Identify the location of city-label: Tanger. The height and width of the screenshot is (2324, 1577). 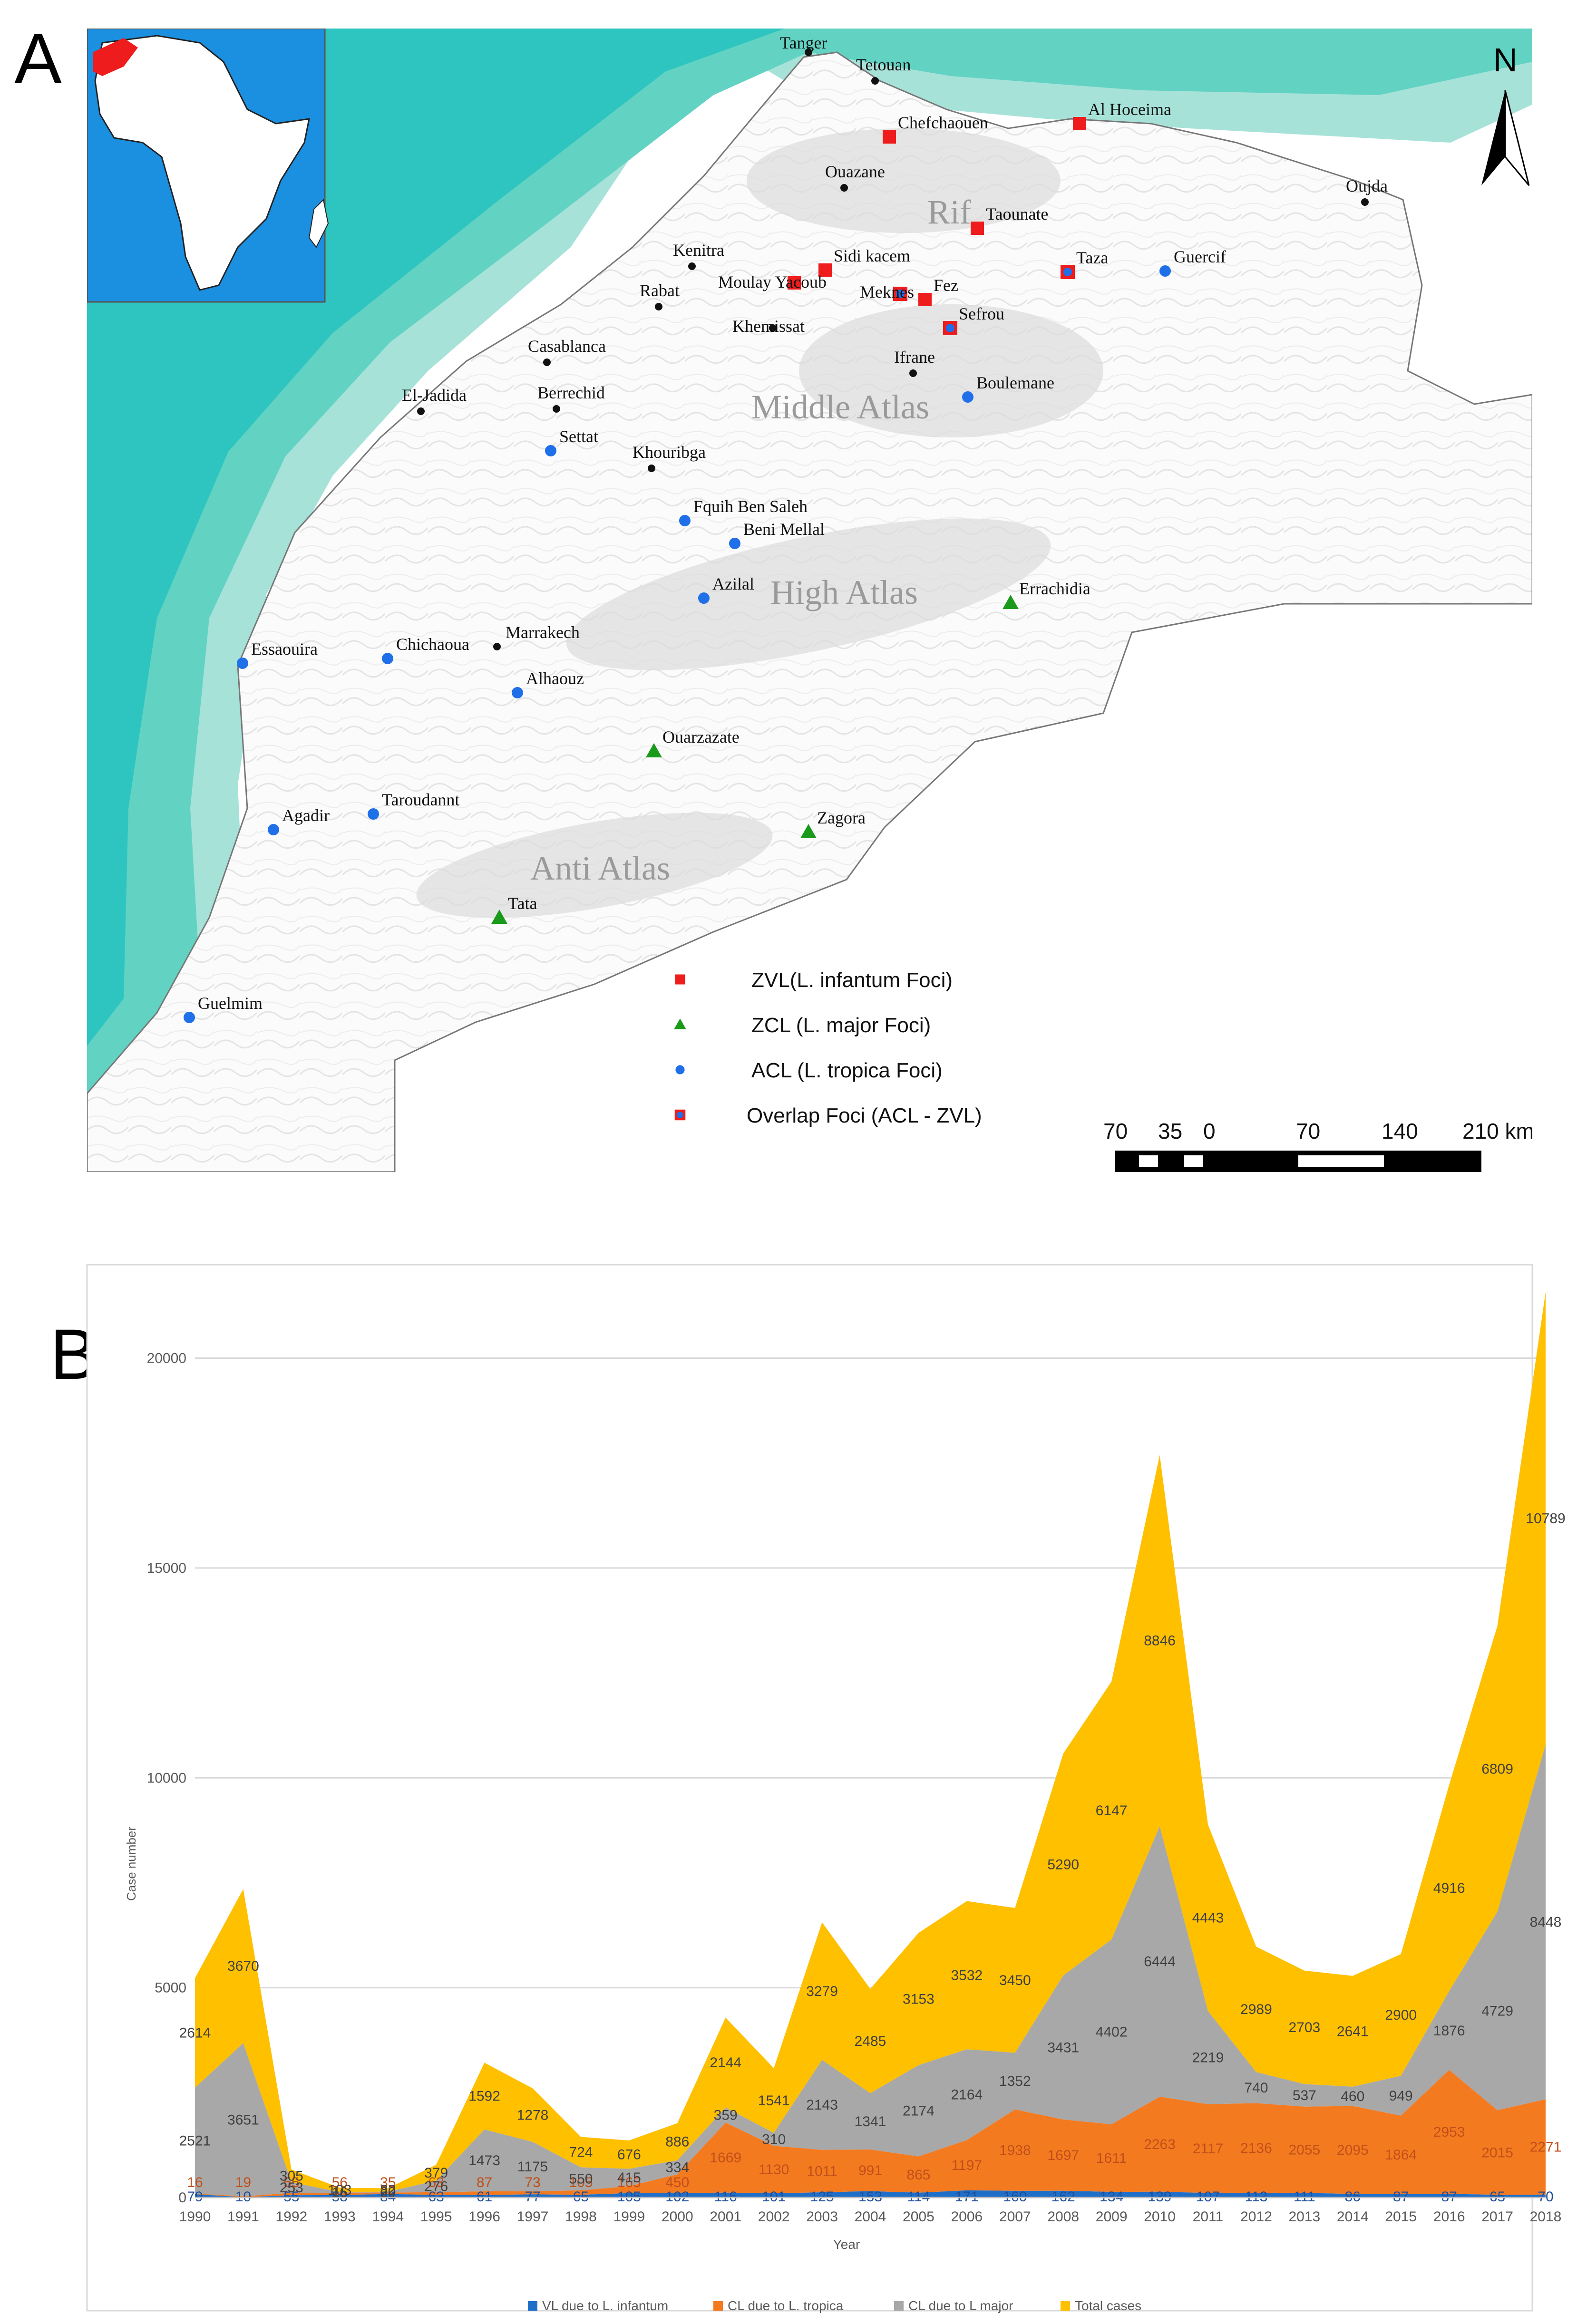
(804, 42).